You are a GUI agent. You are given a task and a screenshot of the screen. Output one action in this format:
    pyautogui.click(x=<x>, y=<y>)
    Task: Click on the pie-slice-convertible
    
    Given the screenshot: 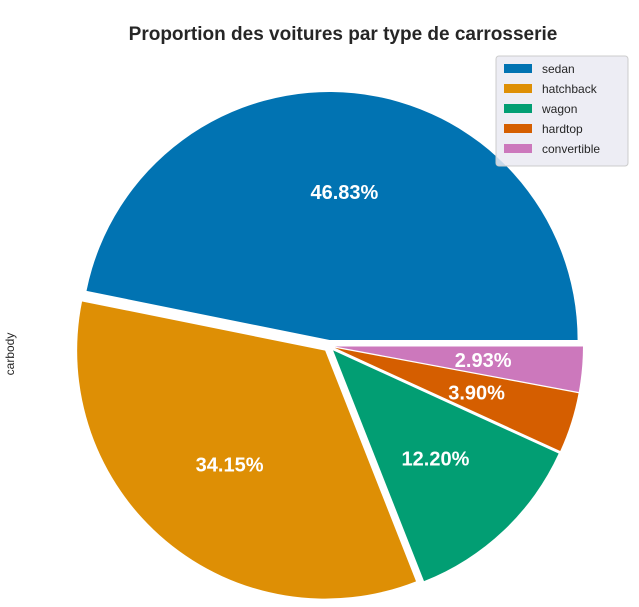 What is the action you would take?
    pyautogui.click(x=458, y=369)
    